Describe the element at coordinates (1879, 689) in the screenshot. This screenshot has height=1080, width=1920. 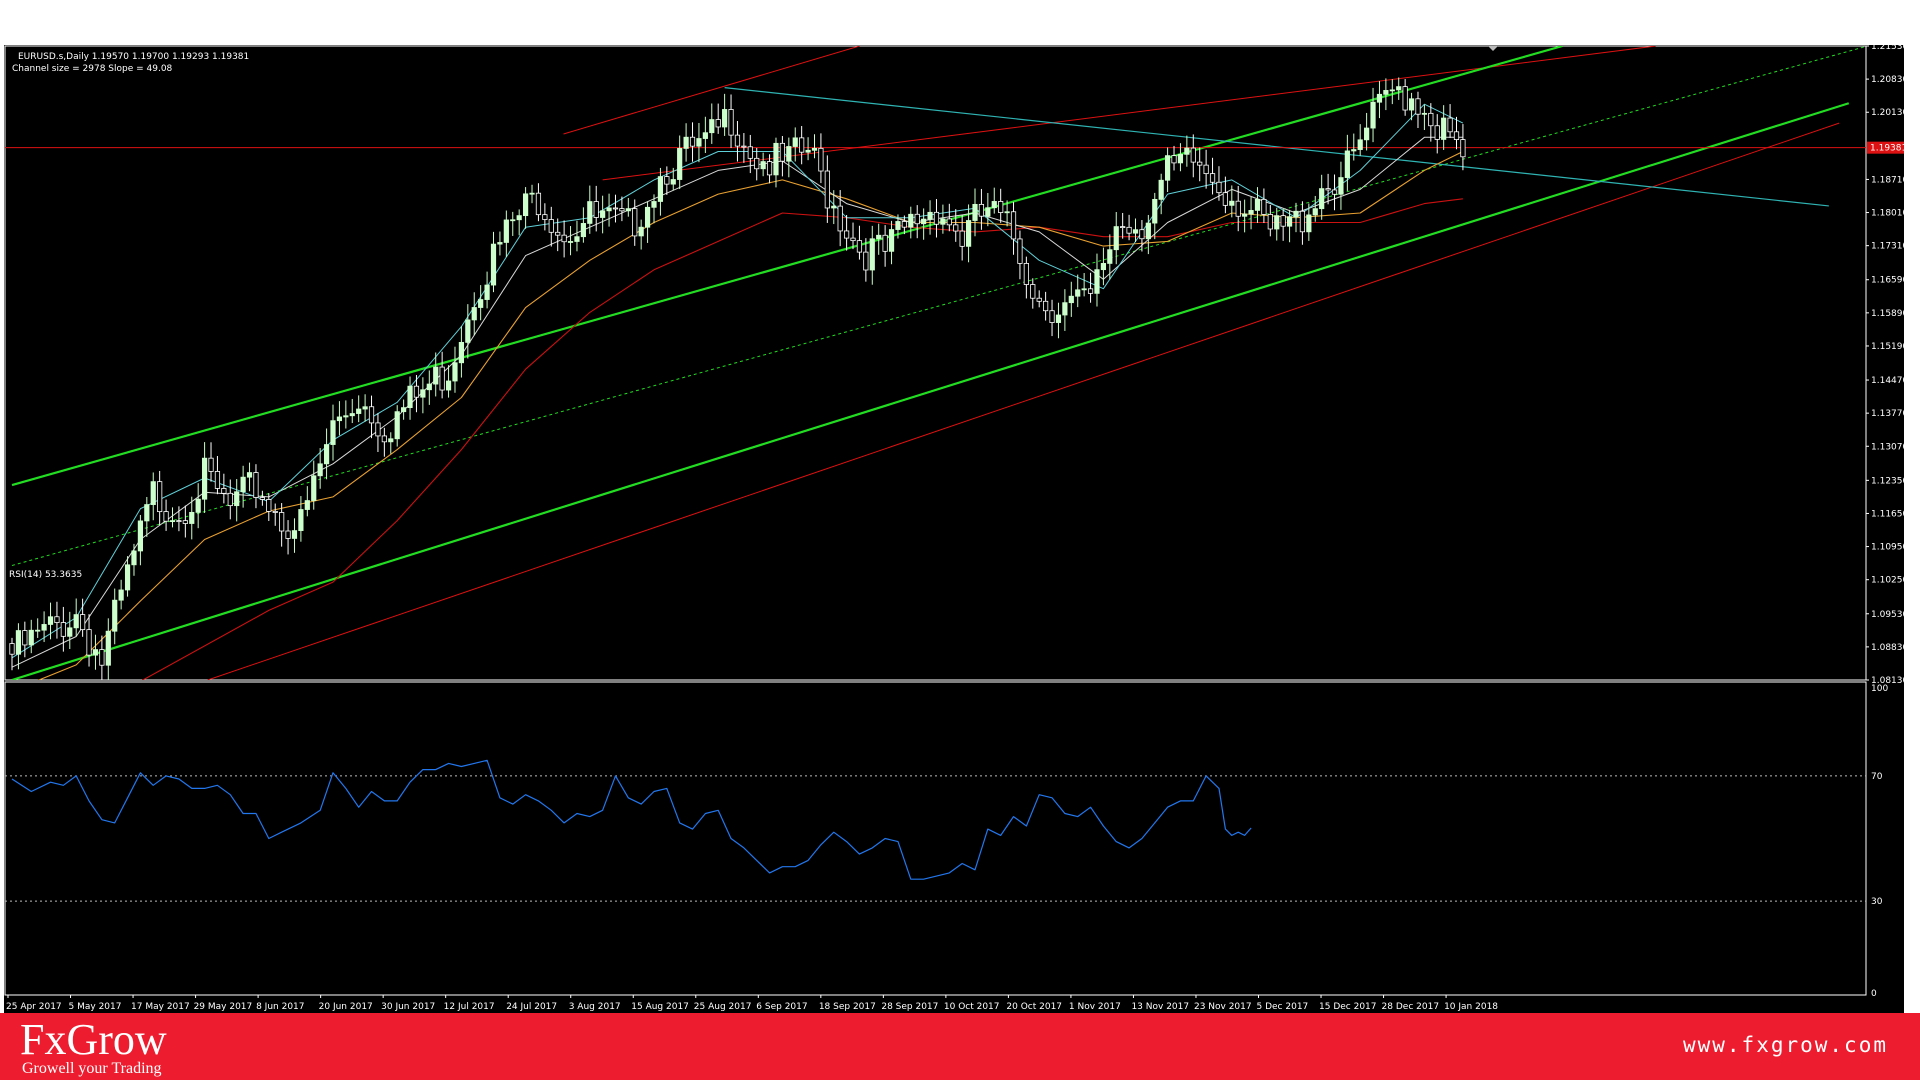
I see `rsi-tick-label: 100` at that location.